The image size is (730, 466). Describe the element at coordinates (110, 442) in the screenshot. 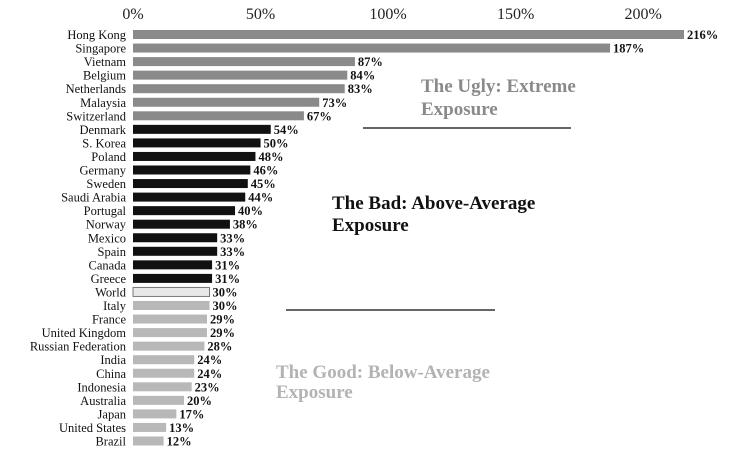

I see `category-label: Brazil` at that location.